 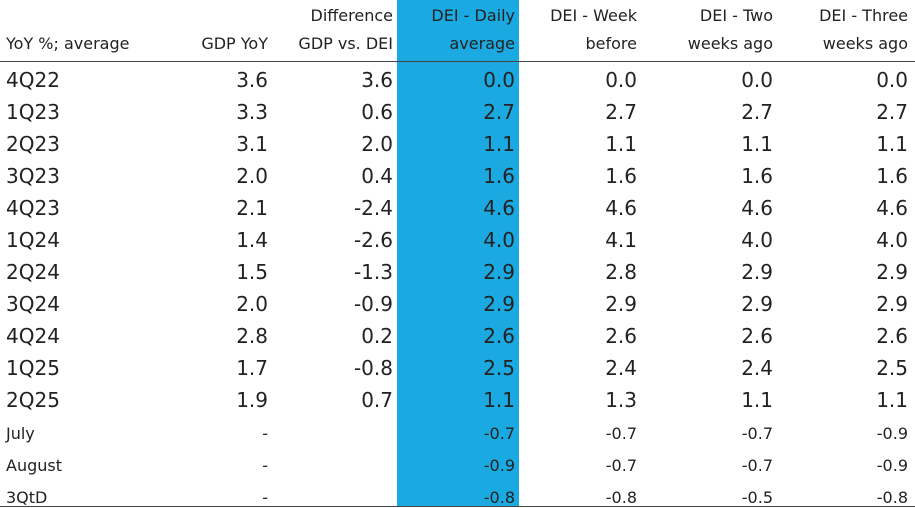 I want to click on column-header: GDP YoY, so click(x=234, y=43).